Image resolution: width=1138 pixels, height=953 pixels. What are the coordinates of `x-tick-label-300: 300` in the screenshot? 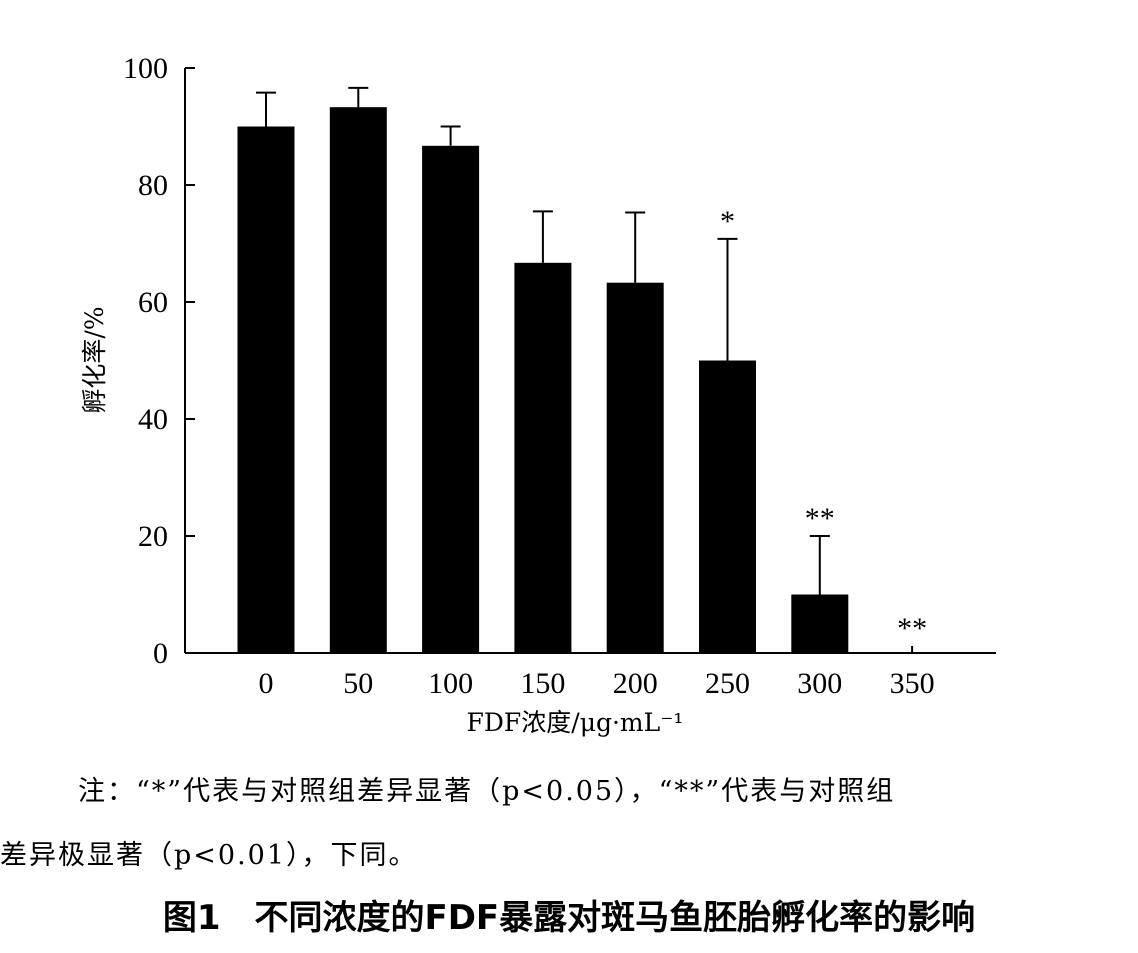 It's located at (819, 683).